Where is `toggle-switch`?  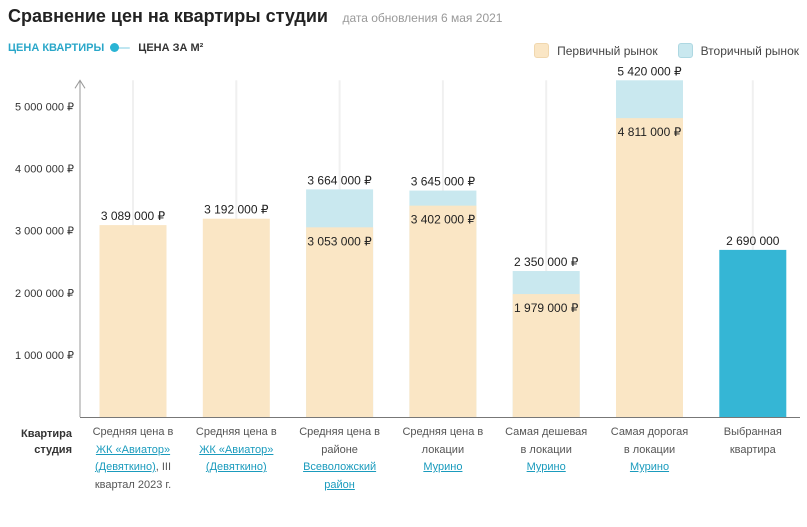 toggle-switch is located at coordinates (121, 48).